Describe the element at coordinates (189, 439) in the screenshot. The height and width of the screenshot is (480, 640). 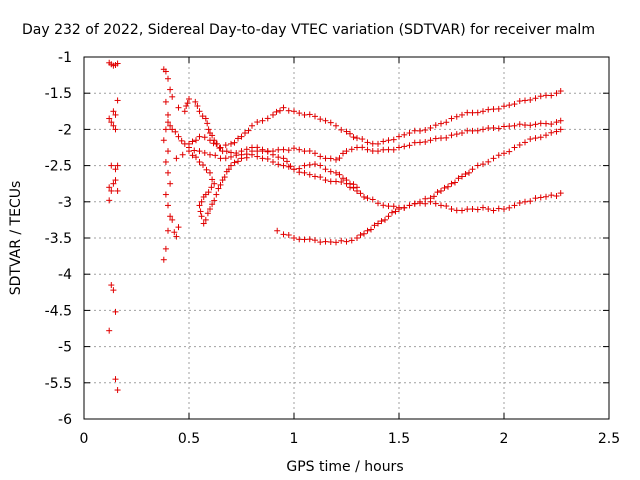
I see `x-tick-label: 0.5` at that location.